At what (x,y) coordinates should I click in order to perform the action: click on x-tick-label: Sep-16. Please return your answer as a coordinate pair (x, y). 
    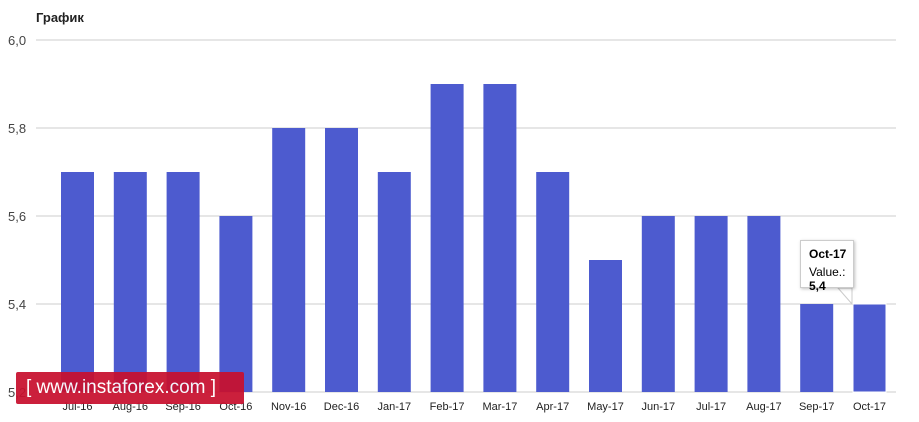
    Looking at the image, I should click on (182, 407).